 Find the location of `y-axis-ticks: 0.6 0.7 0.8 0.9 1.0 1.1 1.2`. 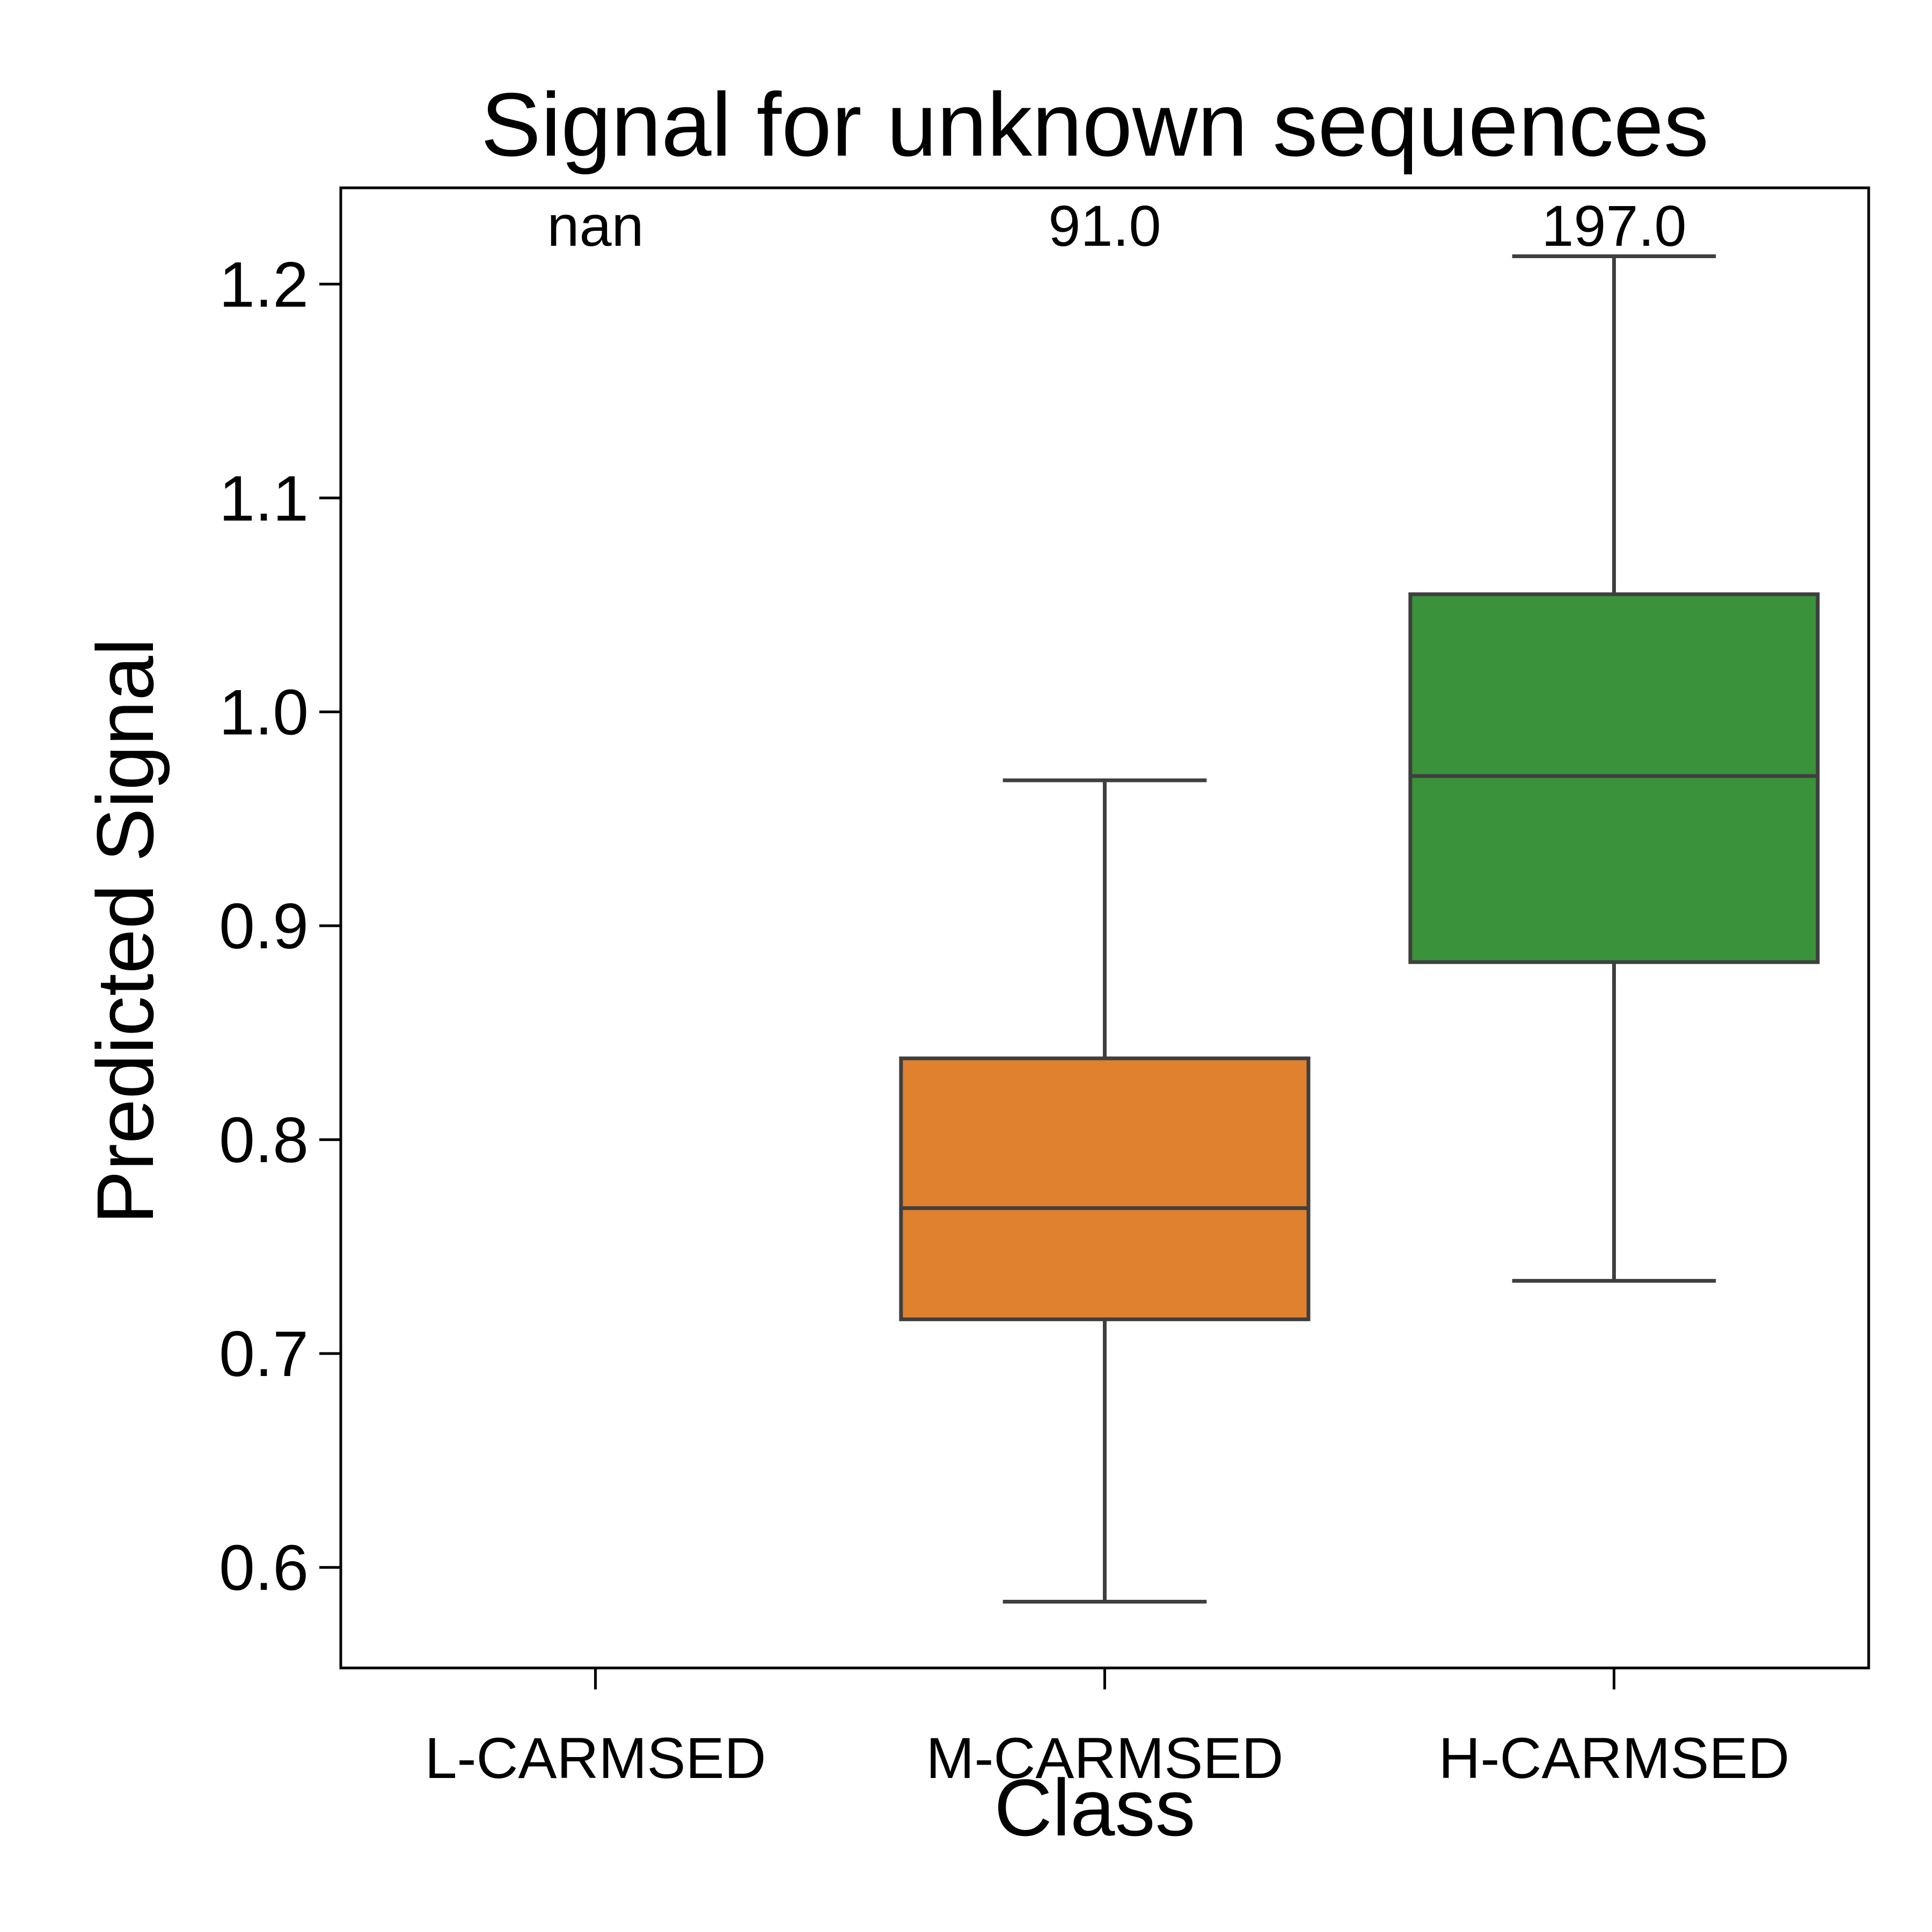

y-axis-ticks: 0.6 0.7 0.8 0.9 1.0 1.1 1.2 is located at coordinates (280, 926).